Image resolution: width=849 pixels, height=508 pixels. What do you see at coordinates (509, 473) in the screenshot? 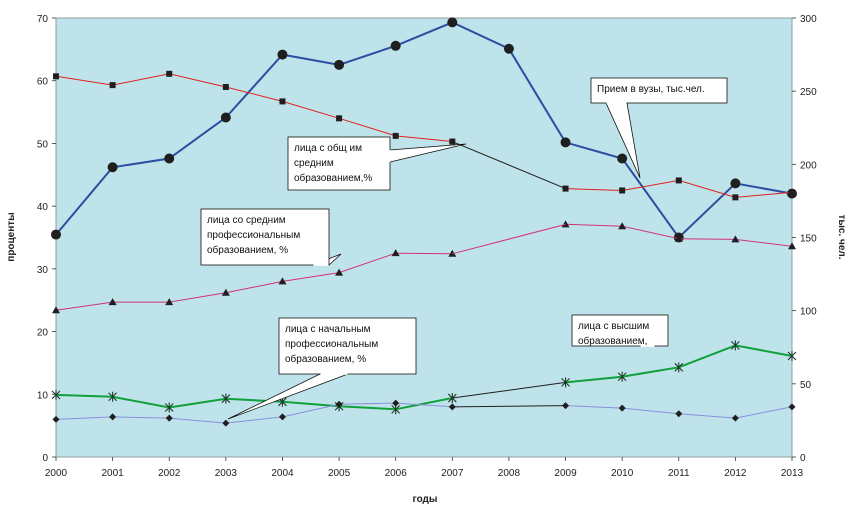
I see `x-tick-label: 2008` at bounding box center [509, 473].